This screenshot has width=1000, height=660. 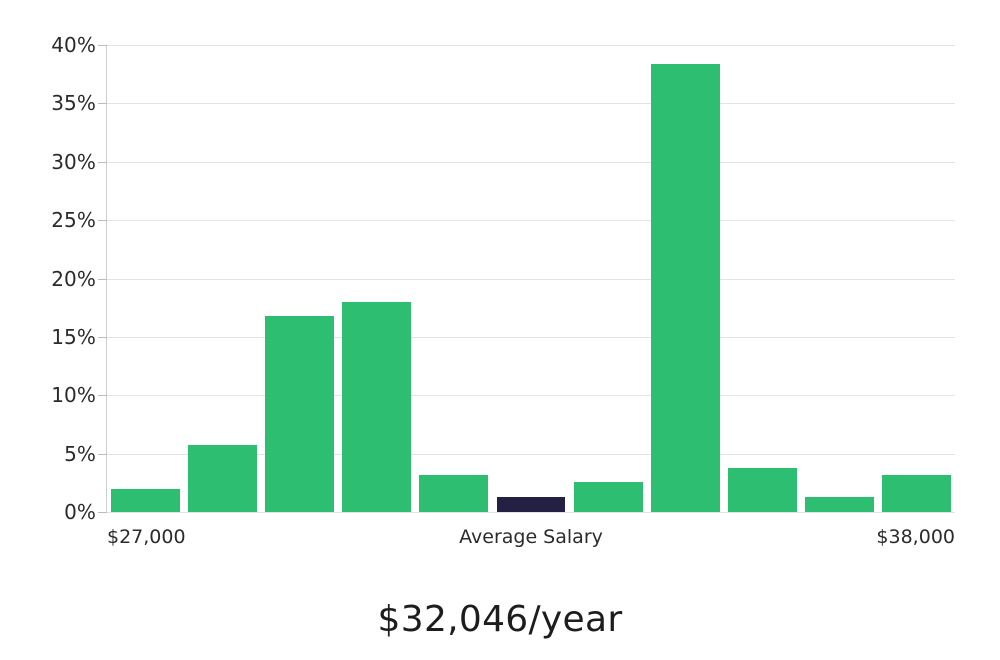 What do you see at coordinates (73, 278) in the screenshot?
I see `y-axis-label-20: 20%` at bounding box center [73, 278].